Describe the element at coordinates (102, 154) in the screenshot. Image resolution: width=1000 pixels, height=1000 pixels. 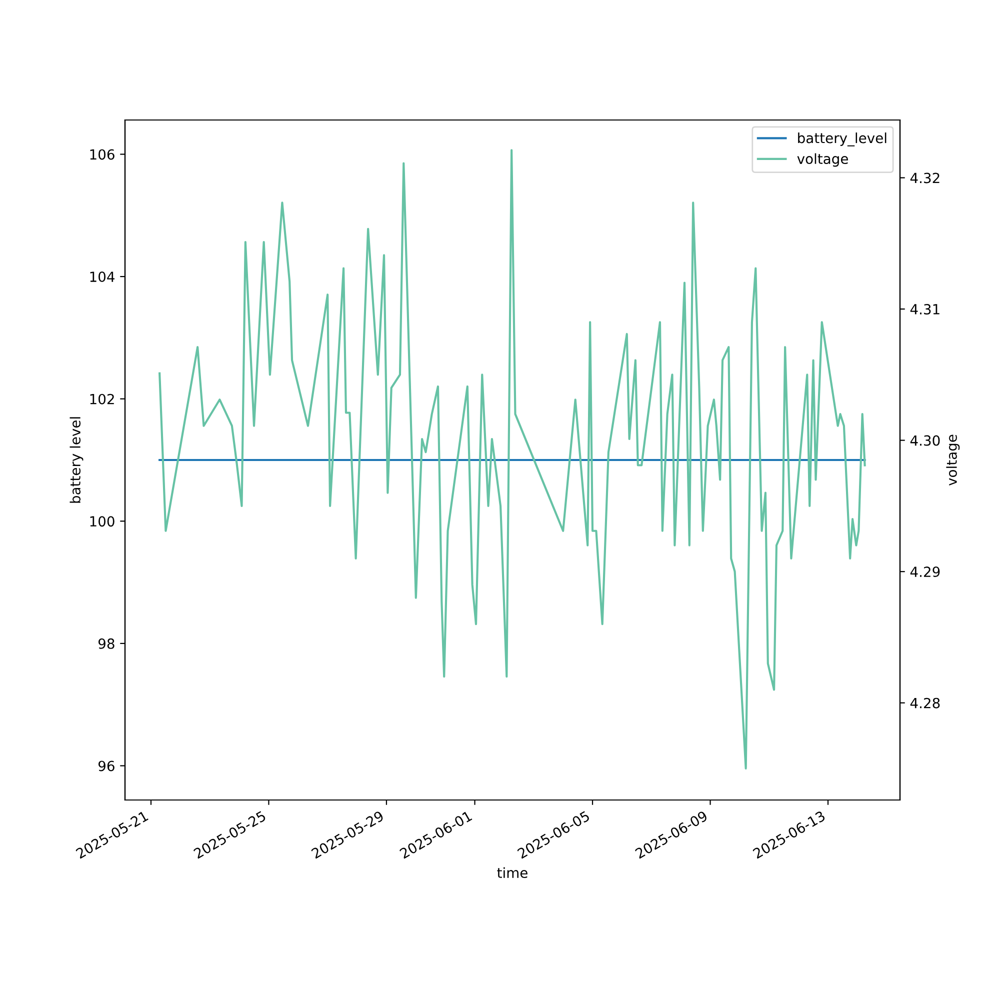
I see `y-tick-label: 106` at that location.